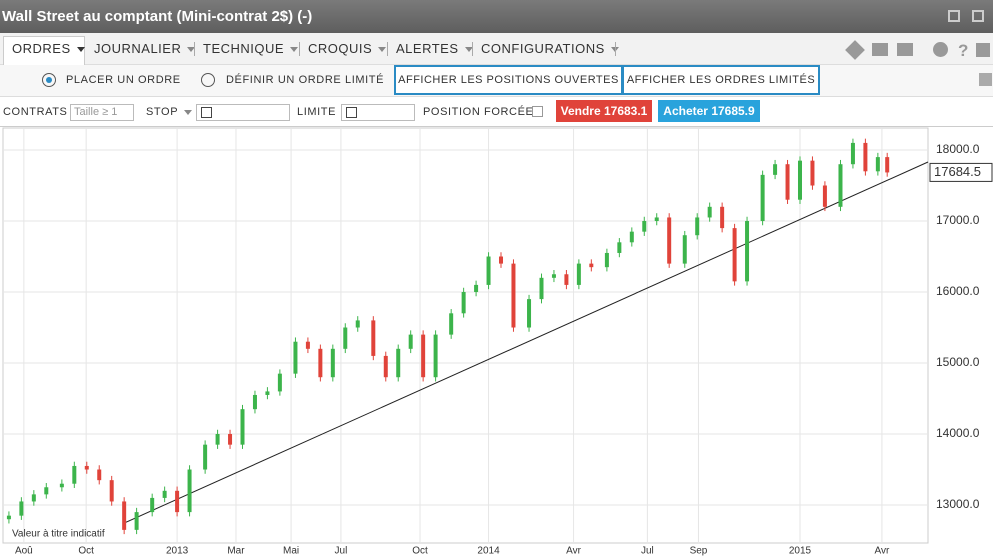 This screenshot has height=556, width=993. What do you see at coordinates (954, 16) in the screenshot?
I see `resize-icon` at bounding box center [954, 16].